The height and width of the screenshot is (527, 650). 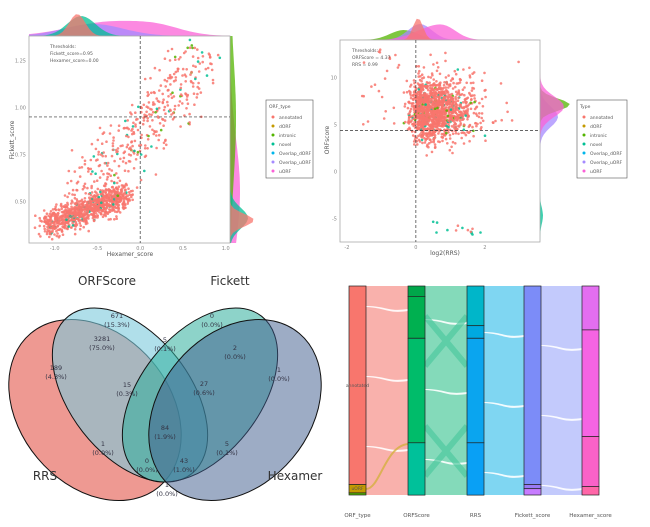 I want to click on top-marginal-density, so click(x=129, y=25).